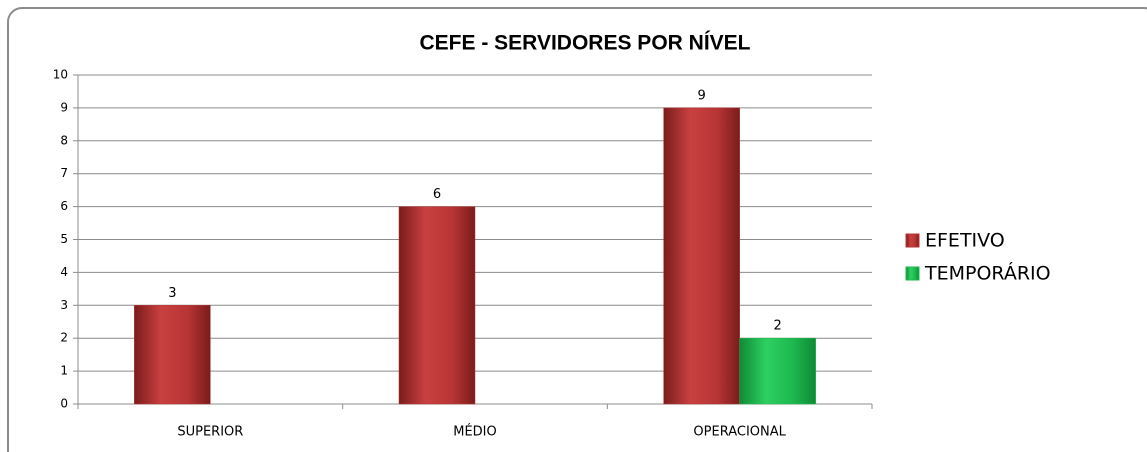  I want to click on value-label: 6, so click(437, 194).